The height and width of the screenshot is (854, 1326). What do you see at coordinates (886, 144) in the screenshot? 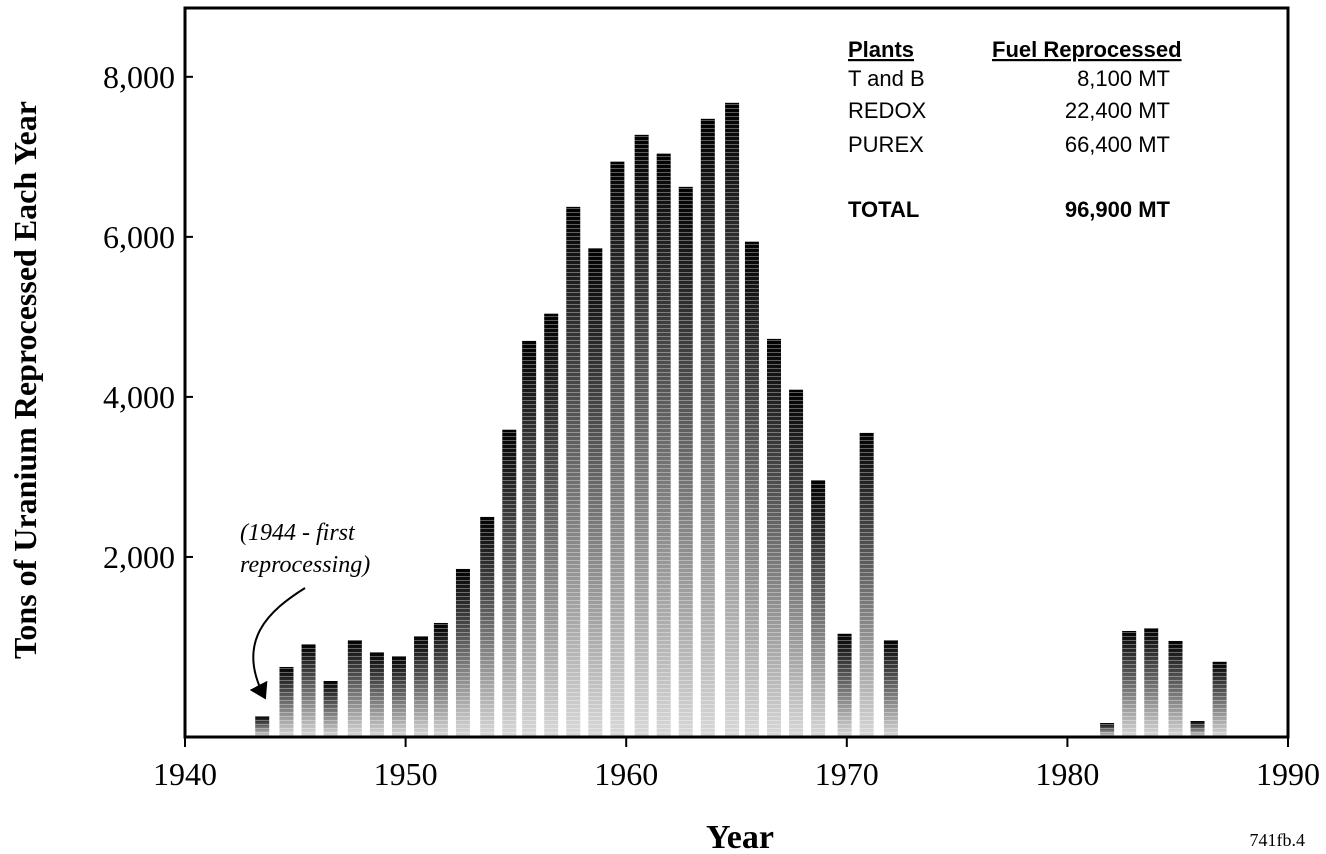
I see `table-cell: PUREX` at bounding box center [886, 144].